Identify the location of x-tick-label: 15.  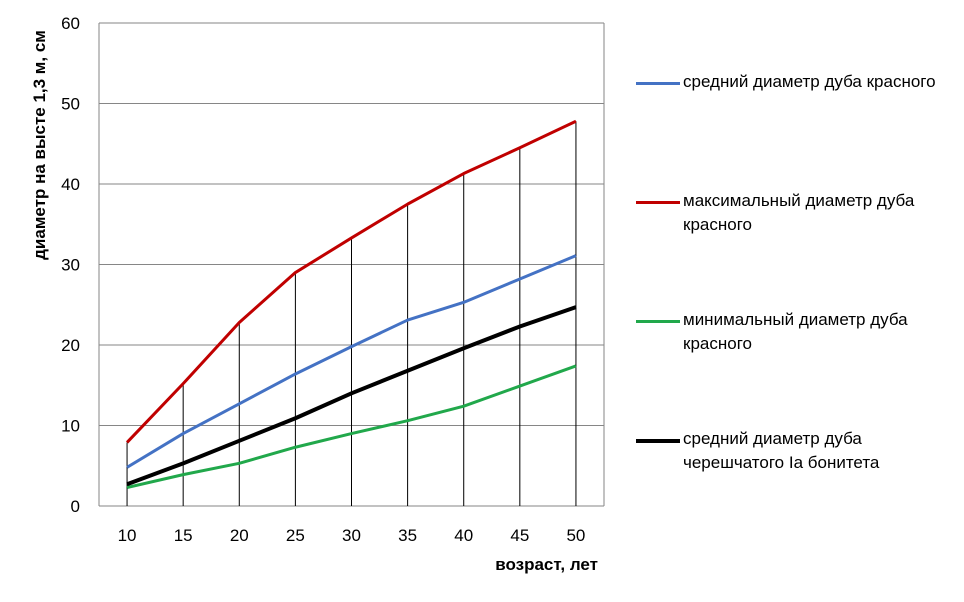
(183, 535).